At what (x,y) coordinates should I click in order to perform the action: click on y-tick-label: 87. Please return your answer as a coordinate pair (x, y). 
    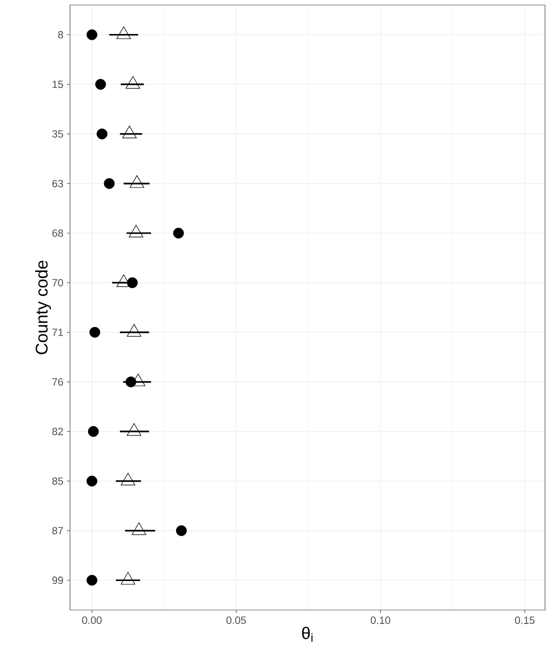
    Looking at the image, I should click on (57, 530).